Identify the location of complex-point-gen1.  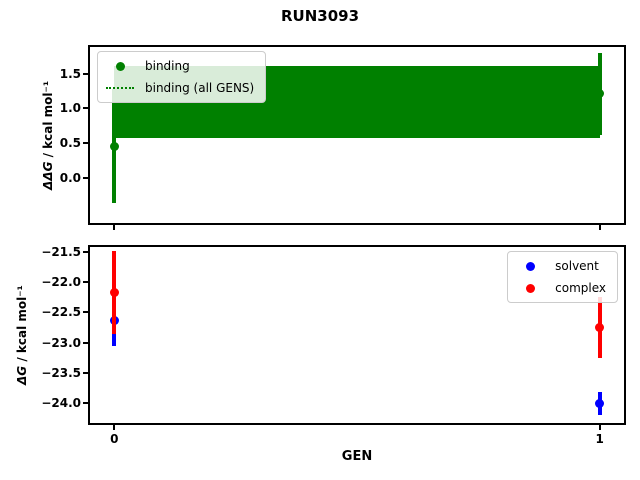
(600, 327).